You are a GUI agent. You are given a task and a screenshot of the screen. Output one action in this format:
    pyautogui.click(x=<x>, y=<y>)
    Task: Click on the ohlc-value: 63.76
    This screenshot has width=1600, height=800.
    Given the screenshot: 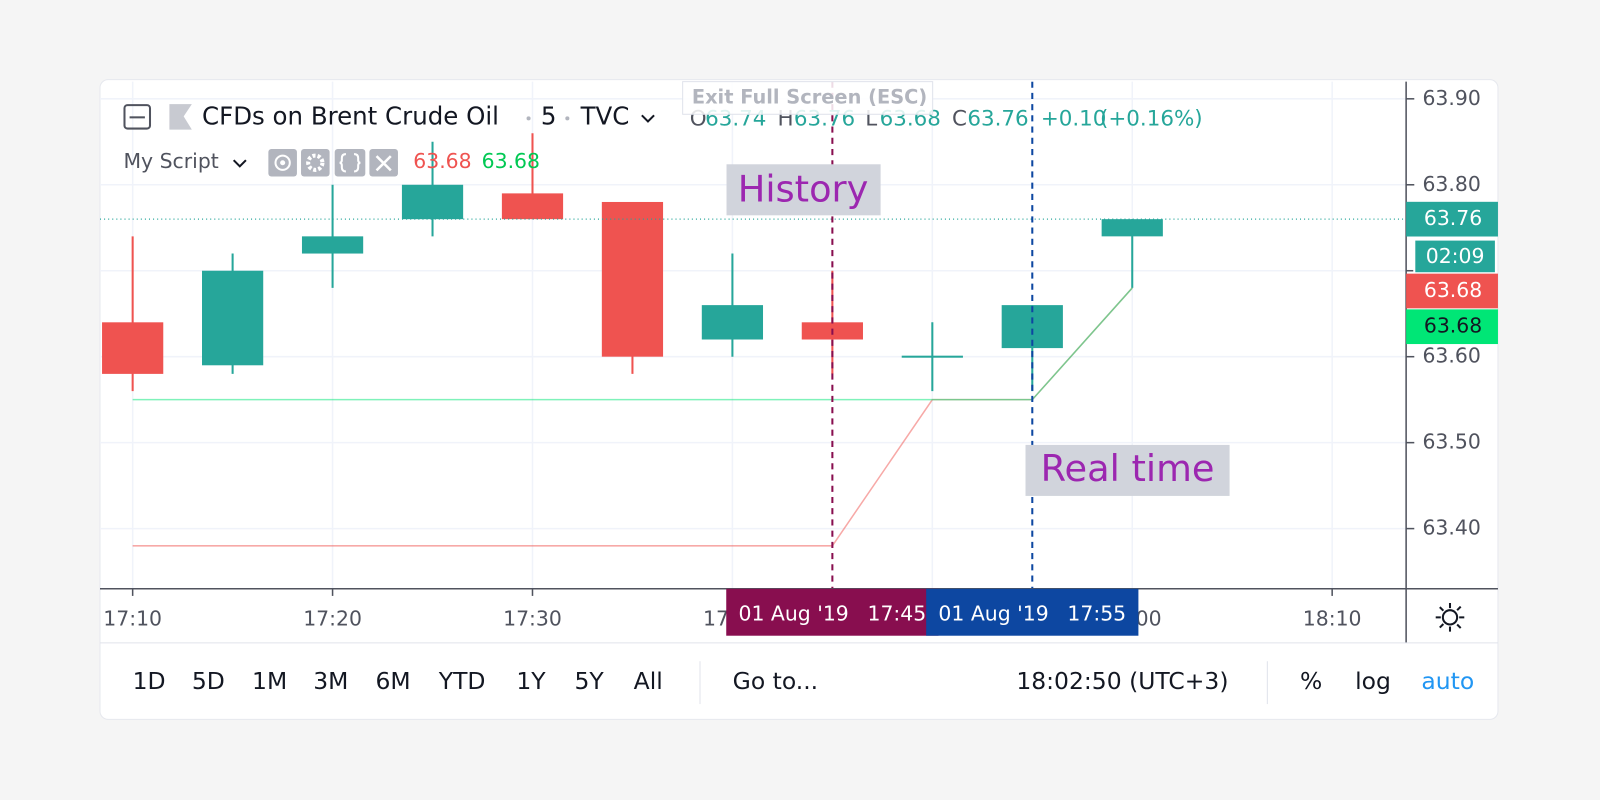 What is the action you would take?
    pyautogui.click(x=997, y=118)
    